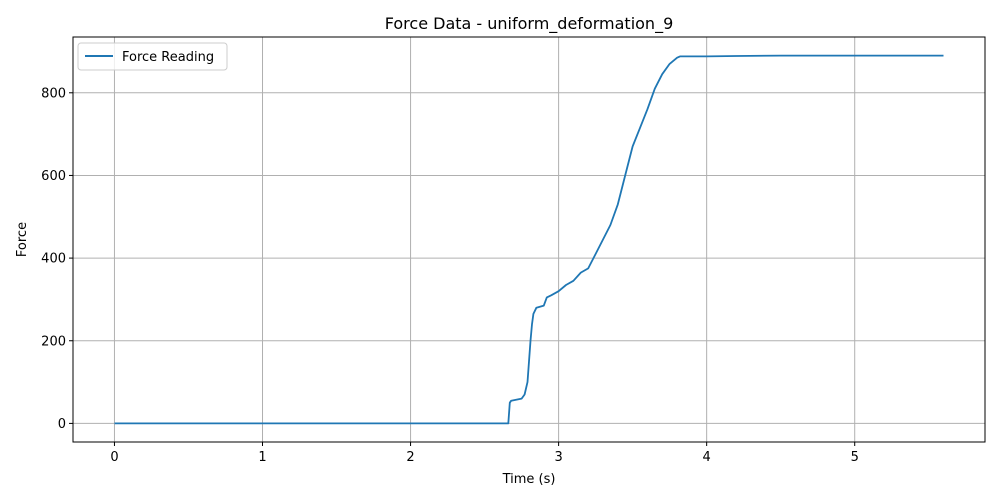 This screenshot has height=500, width=1000. Describe the element at coordinates (529, 479) in the screenshot. I see `x-axis-label: Time (s)` at that location.